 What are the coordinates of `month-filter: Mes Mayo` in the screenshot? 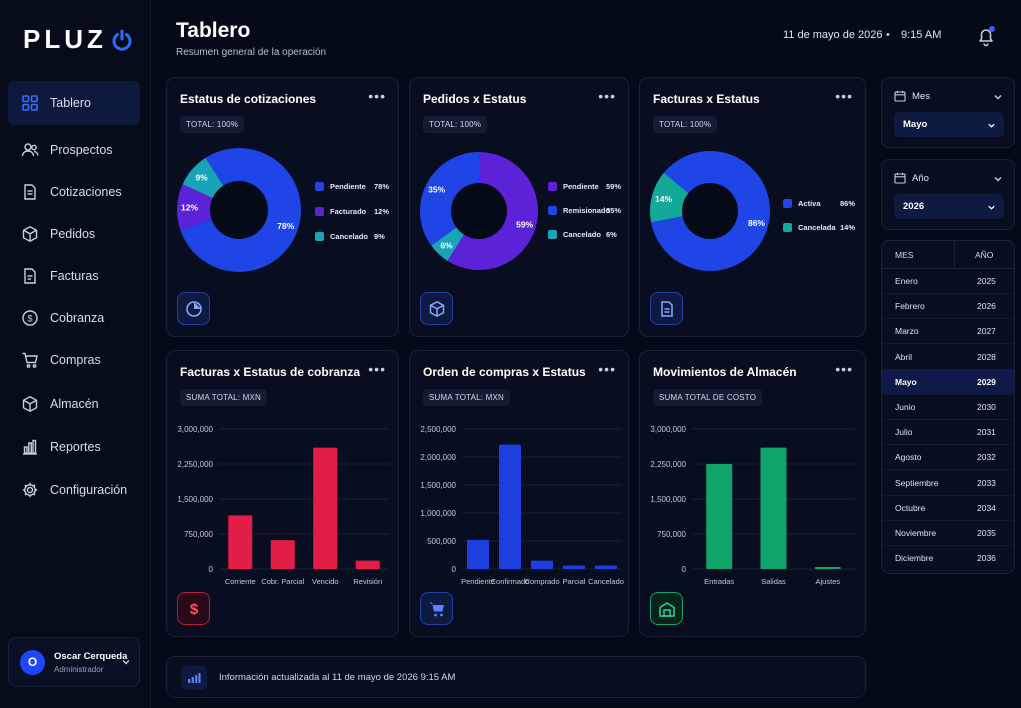 It's located at (948, 112).